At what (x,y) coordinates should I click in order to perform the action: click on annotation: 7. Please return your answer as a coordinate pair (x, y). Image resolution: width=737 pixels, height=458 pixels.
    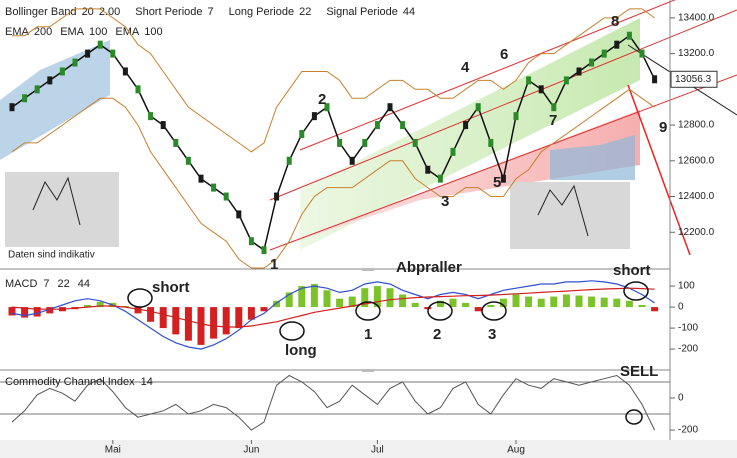
    Looking at the image, I should click on (553, 120).